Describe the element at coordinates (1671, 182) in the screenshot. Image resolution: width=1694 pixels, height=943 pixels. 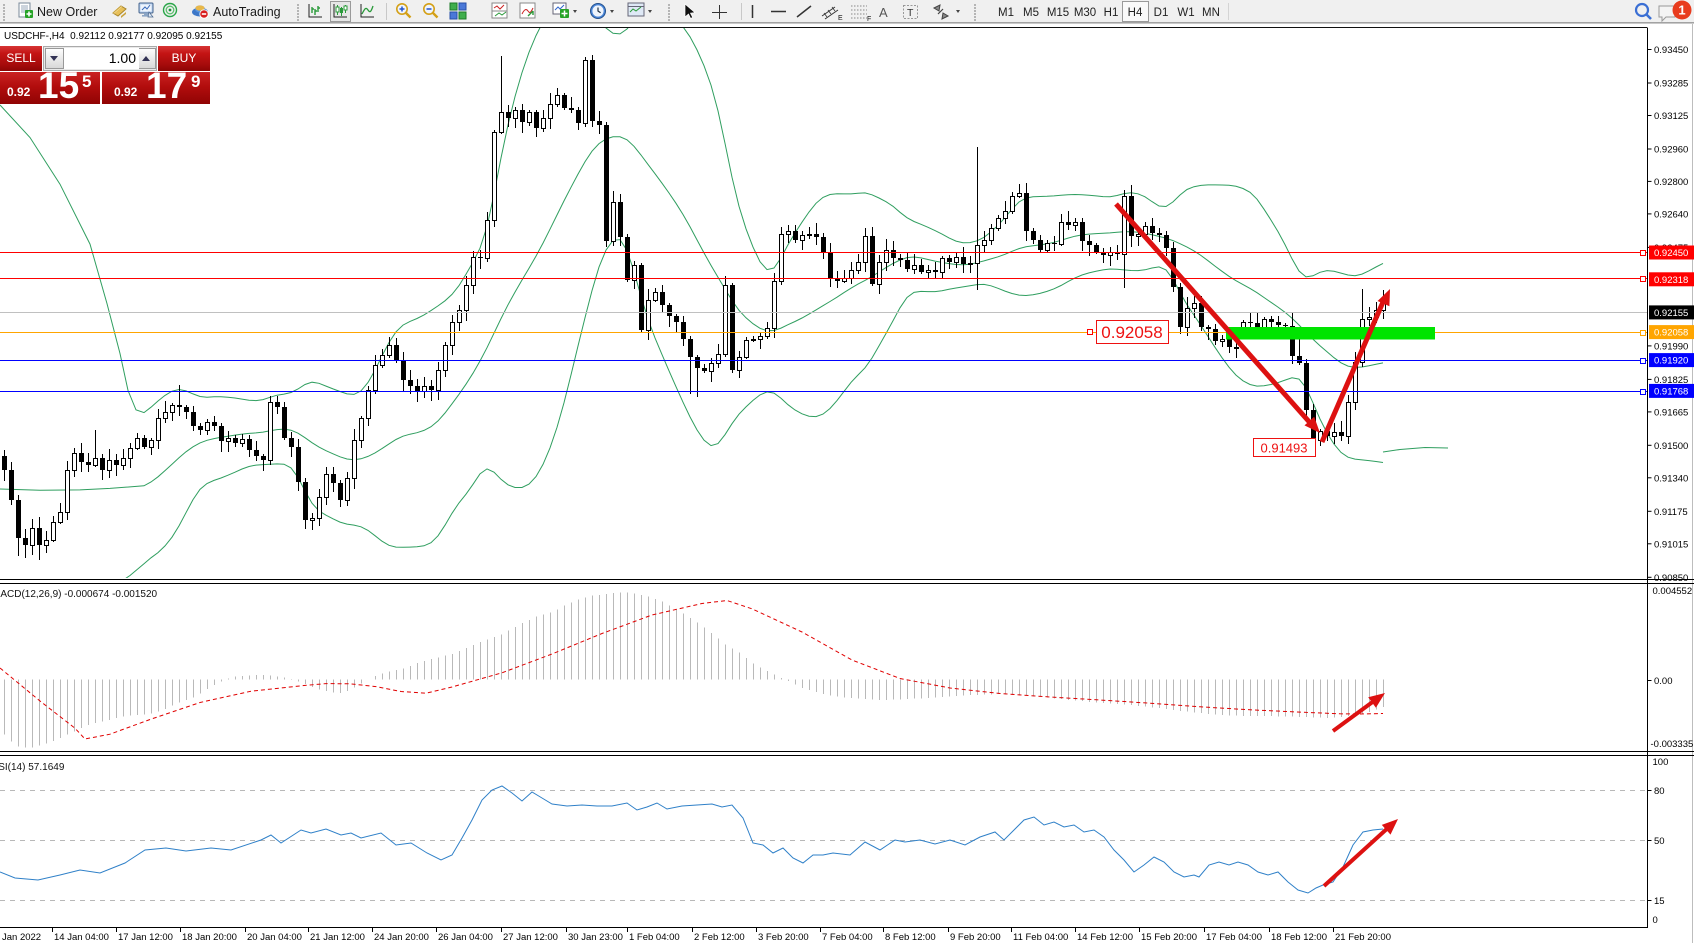
I see `svg-text: 0.92800` at that location.